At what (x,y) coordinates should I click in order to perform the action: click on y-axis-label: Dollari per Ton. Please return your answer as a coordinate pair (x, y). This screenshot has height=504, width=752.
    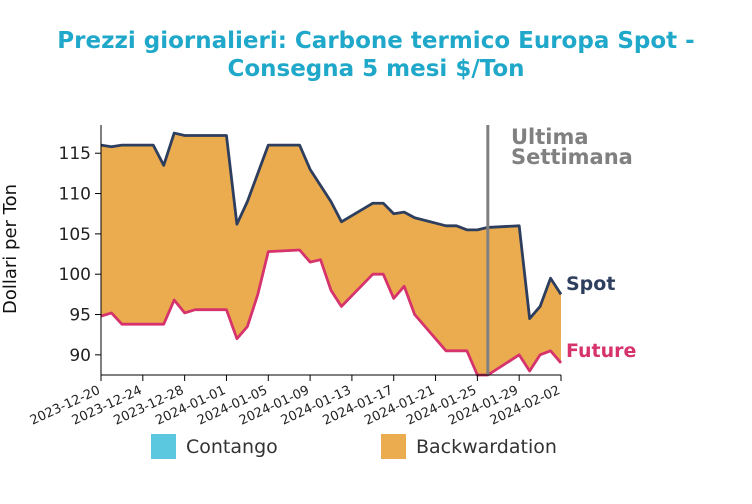
    Looking at the image, I should click on (10, 249).